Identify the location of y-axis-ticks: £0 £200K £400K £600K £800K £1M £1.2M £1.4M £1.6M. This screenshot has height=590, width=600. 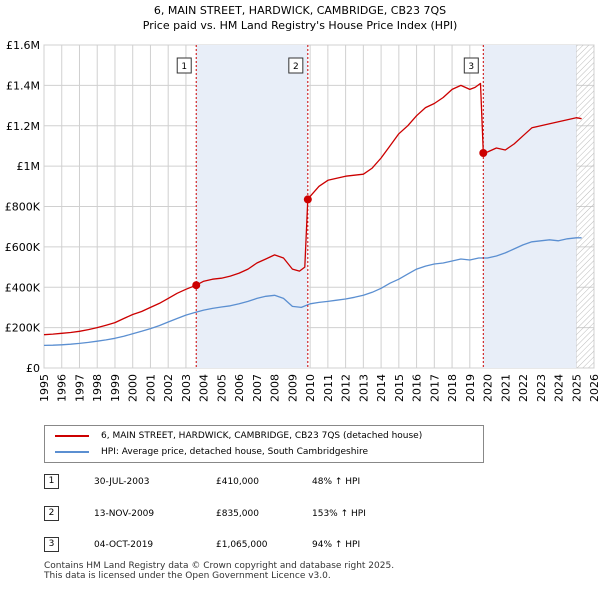
(23, 207).